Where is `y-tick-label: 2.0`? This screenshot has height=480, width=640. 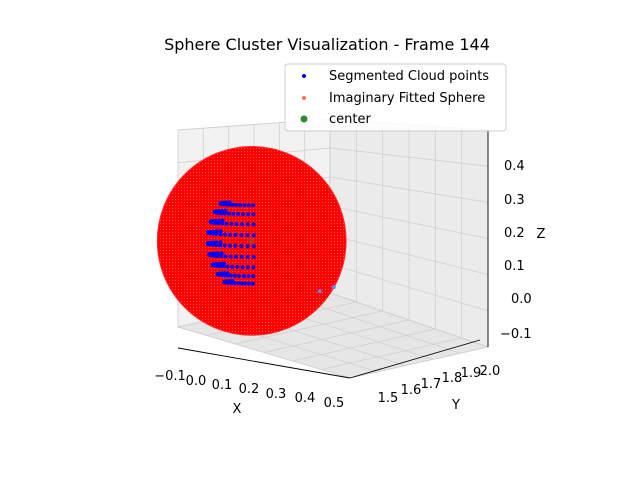 y-tick-label: 2.0 is located at coordinates (490, 371).